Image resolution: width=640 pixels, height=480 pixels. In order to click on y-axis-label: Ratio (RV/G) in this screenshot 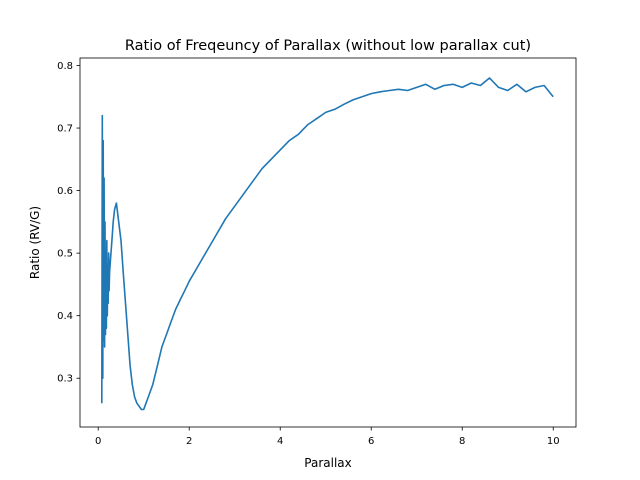, I will do `click(35, 242)`.